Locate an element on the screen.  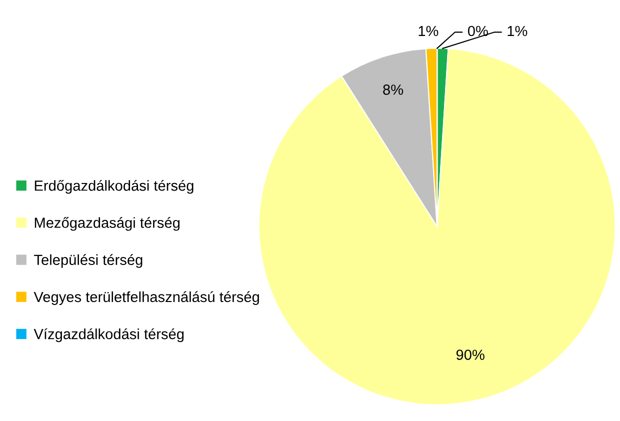
legend-label: Vízgazdálkodási térség is located at coordinates (109, 335).